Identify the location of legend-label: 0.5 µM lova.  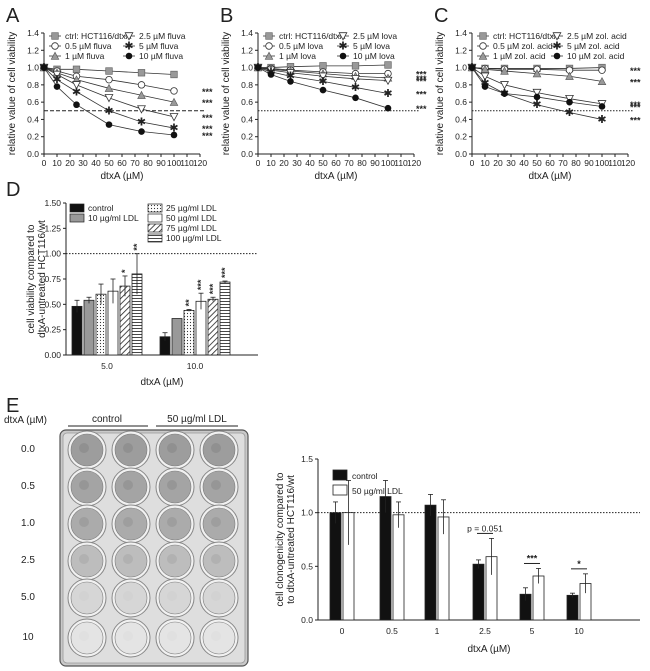
(301, 46).